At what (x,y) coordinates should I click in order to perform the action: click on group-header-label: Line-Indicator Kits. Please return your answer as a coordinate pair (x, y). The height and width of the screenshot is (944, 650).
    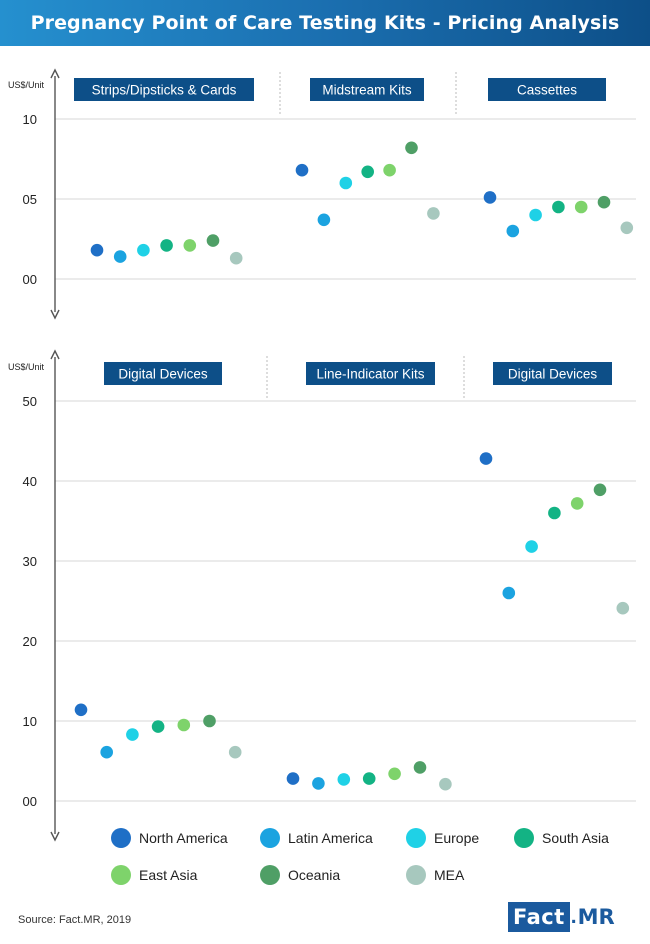
    Looking at the image, I should click on (370, 374).